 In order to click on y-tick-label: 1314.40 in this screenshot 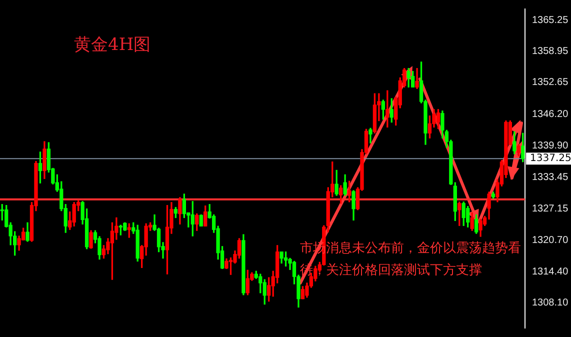, I will do `click(550, 272)`.